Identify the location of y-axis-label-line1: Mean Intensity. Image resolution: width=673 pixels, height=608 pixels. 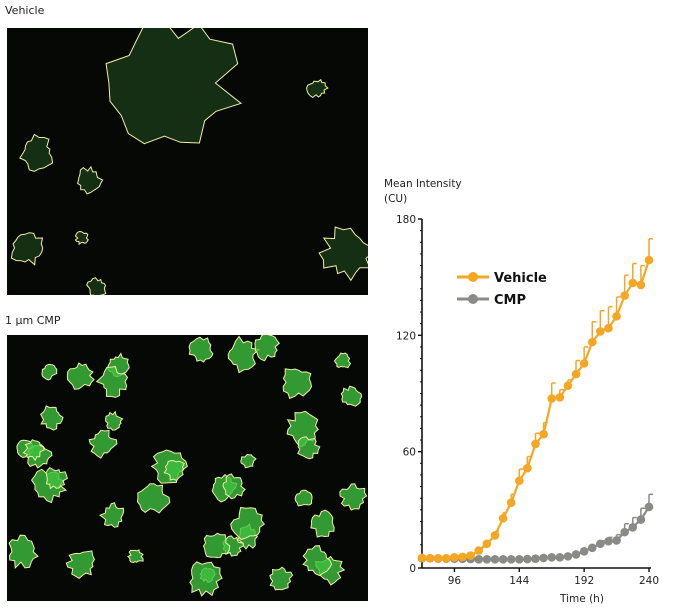
(423, 184).